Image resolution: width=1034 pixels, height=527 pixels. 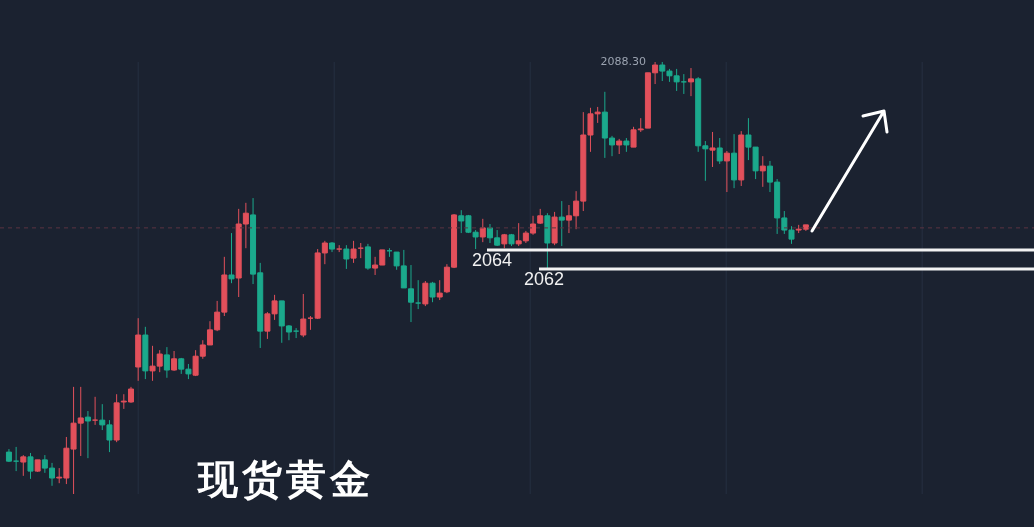 What do you see at coordinates (492, 259) in the screenshot?
I see `annotation: 2064` at bounding box center [492, 259].